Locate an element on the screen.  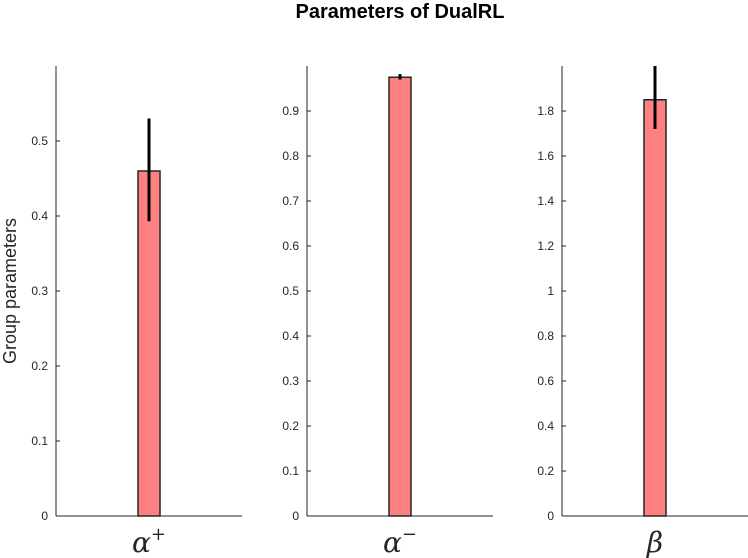
y-tick-label: 1.2 is located at coordinates (545, 246).